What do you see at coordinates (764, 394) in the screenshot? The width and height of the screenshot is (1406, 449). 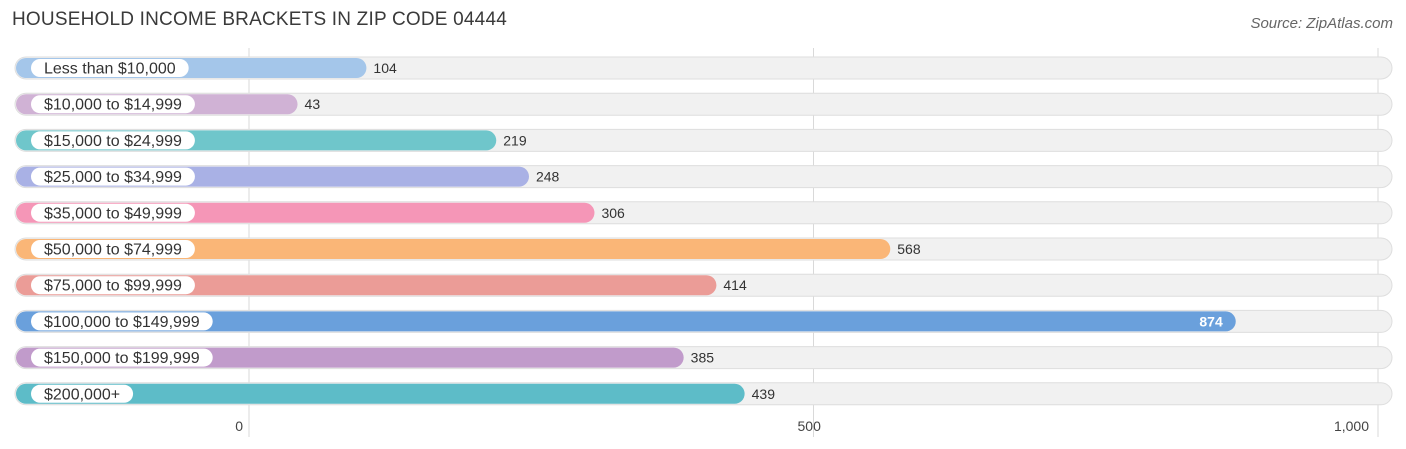 I see `value-label: 439` at bounding box center [764, 394].